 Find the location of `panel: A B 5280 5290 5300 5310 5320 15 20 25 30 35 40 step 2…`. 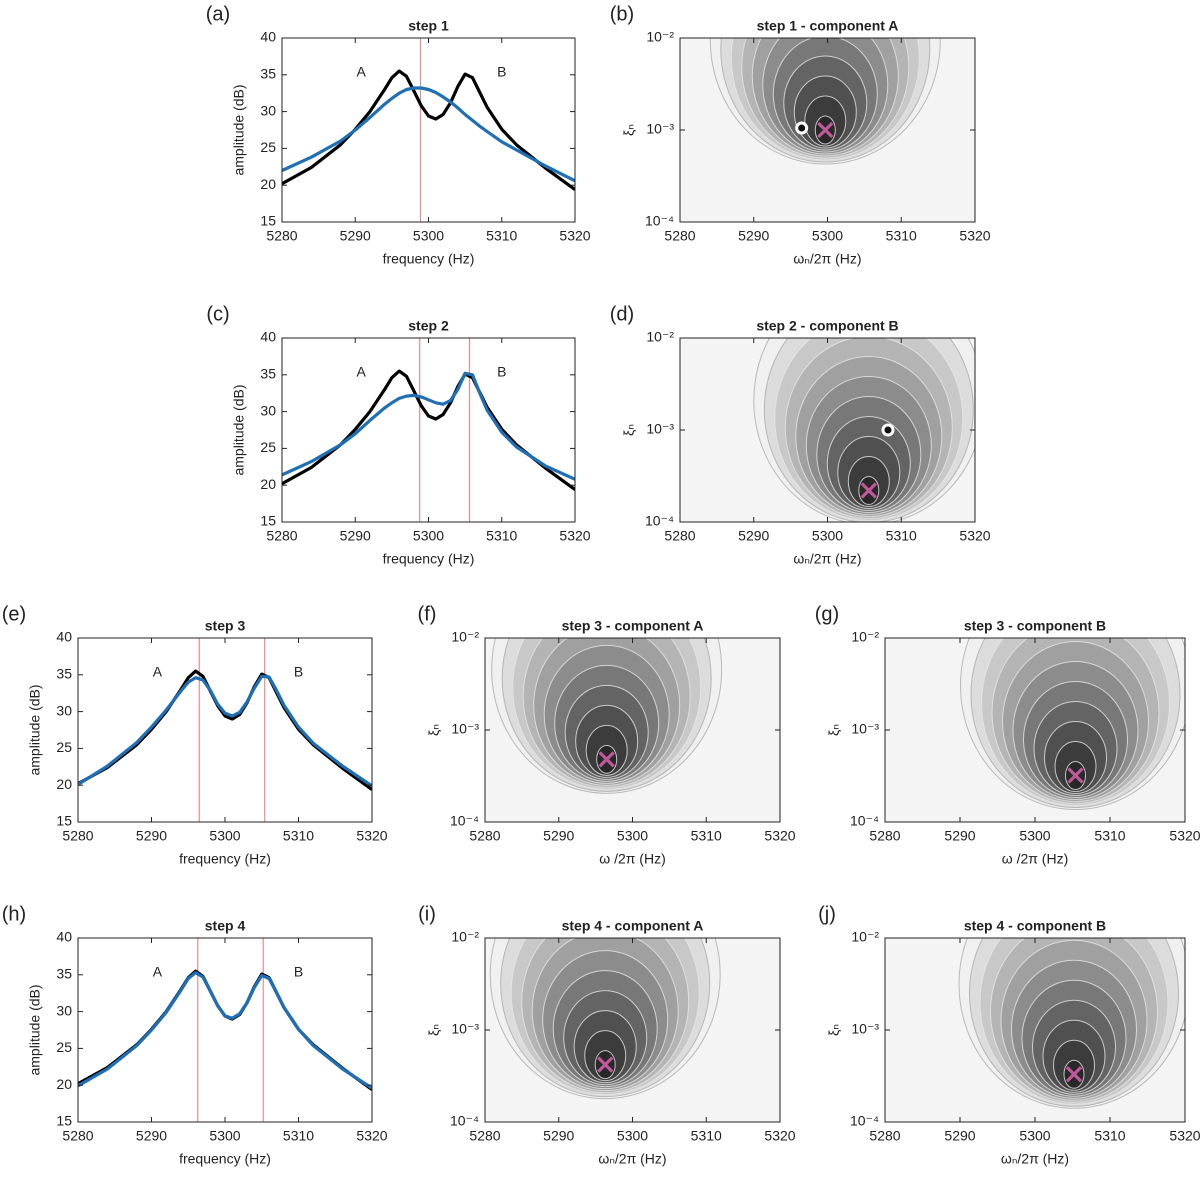

panel: A B 5280 5290 5300 5310 5320 15 20 25 30 35 40 step 2… is located at coordinates (398, 434).